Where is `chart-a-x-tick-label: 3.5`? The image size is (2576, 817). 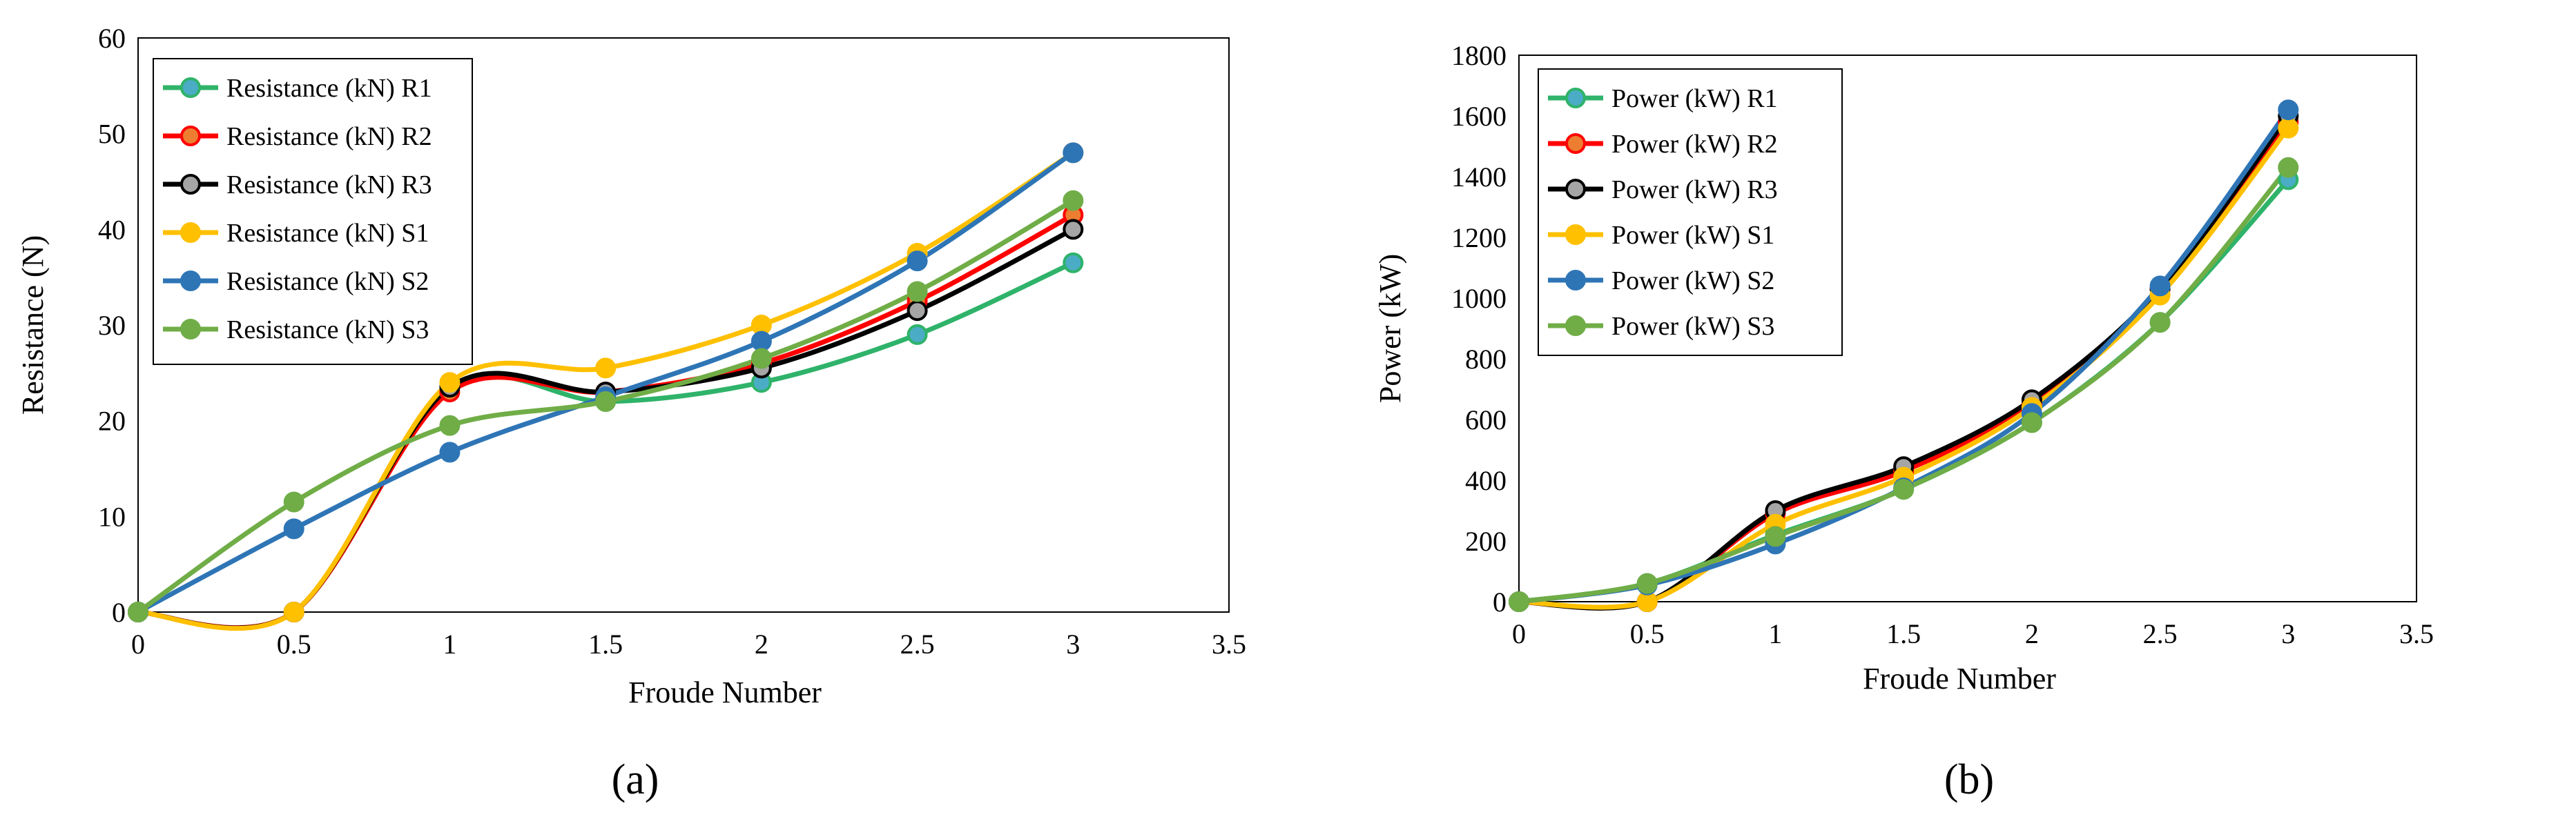 chart-a-x-tick-label: 3.5 is located at coordinates (1229, 644).